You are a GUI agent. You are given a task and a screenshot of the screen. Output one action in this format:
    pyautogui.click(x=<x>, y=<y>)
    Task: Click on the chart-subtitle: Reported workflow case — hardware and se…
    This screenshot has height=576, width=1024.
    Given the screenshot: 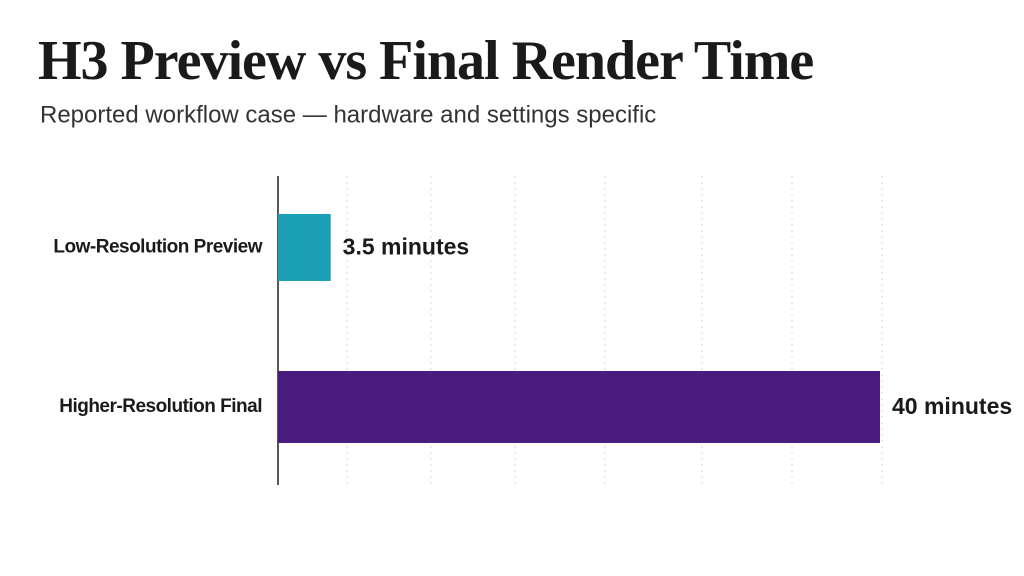 What is the action you would take?
    pyautogui.click(x=348, y=114)
    